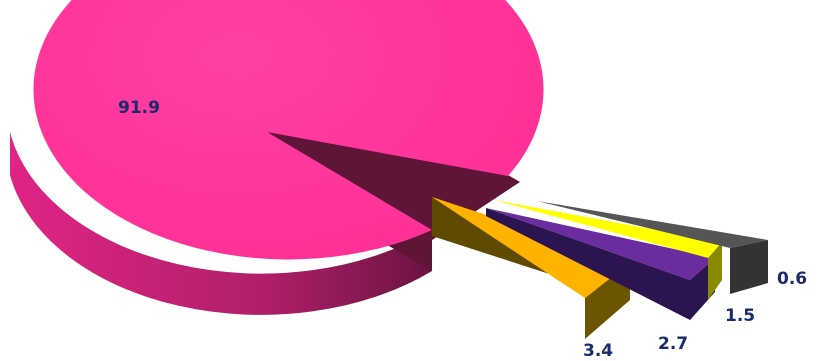 Image resolution: width=823 pixels, height=361 pixels. Describe the element at coordinates (792, 279) in the screenshot. I see `slice-label-4: 0.6` at that location.